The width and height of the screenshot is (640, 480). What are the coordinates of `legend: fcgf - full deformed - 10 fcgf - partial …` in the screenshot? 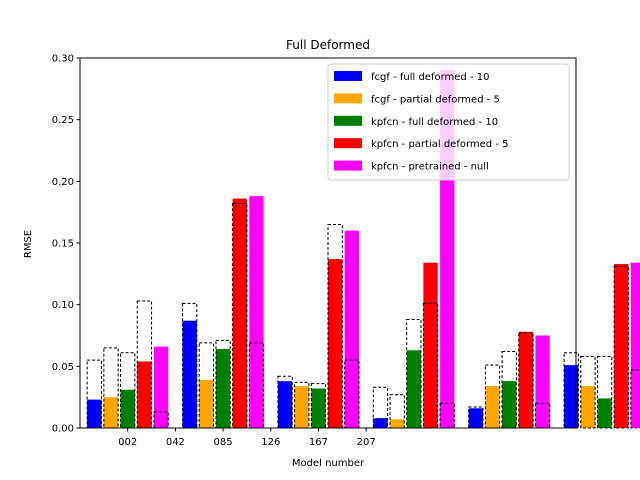 It's located at (448, 122).